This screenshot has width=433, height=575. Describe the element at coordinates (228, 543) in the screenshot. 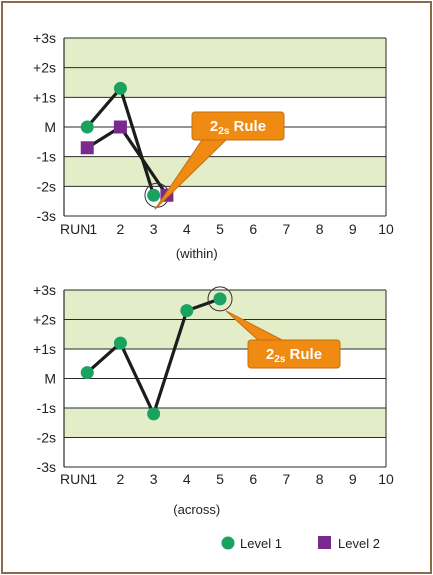

I see `legend-level1-marker` at that location.